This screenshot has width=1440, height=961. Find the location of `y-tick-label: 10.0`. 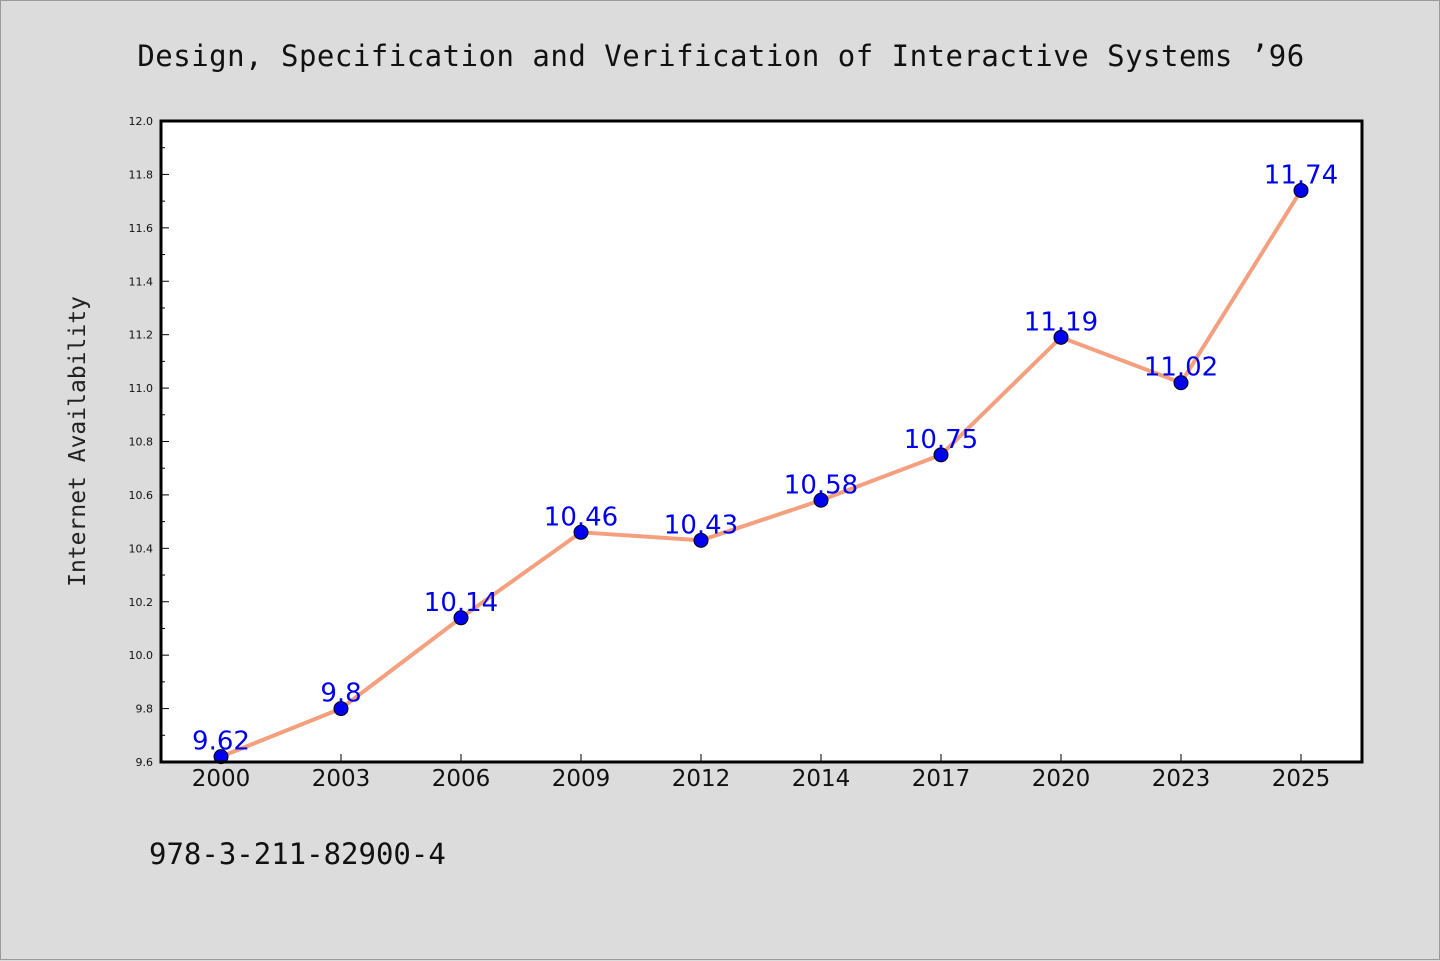

y-tick-label: 10.0 is located at coordinates (141, 655).